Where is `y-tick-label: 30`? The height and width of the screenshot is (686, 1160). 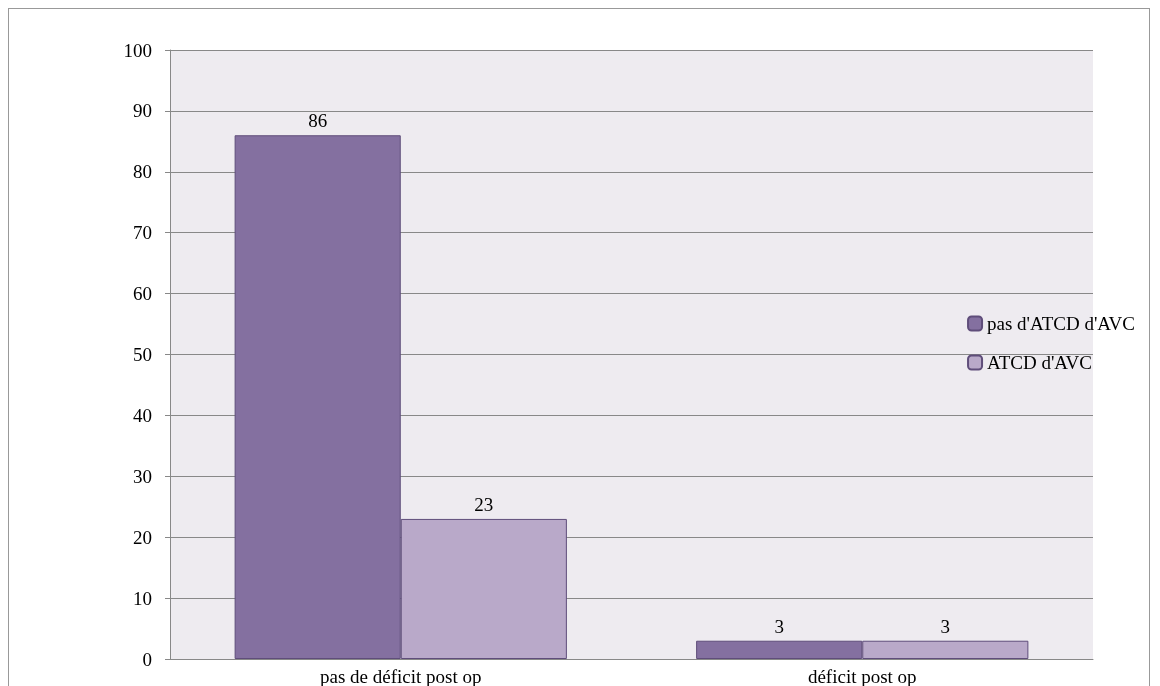
y-tick-label: 30 is located at coordinates (142, 476).